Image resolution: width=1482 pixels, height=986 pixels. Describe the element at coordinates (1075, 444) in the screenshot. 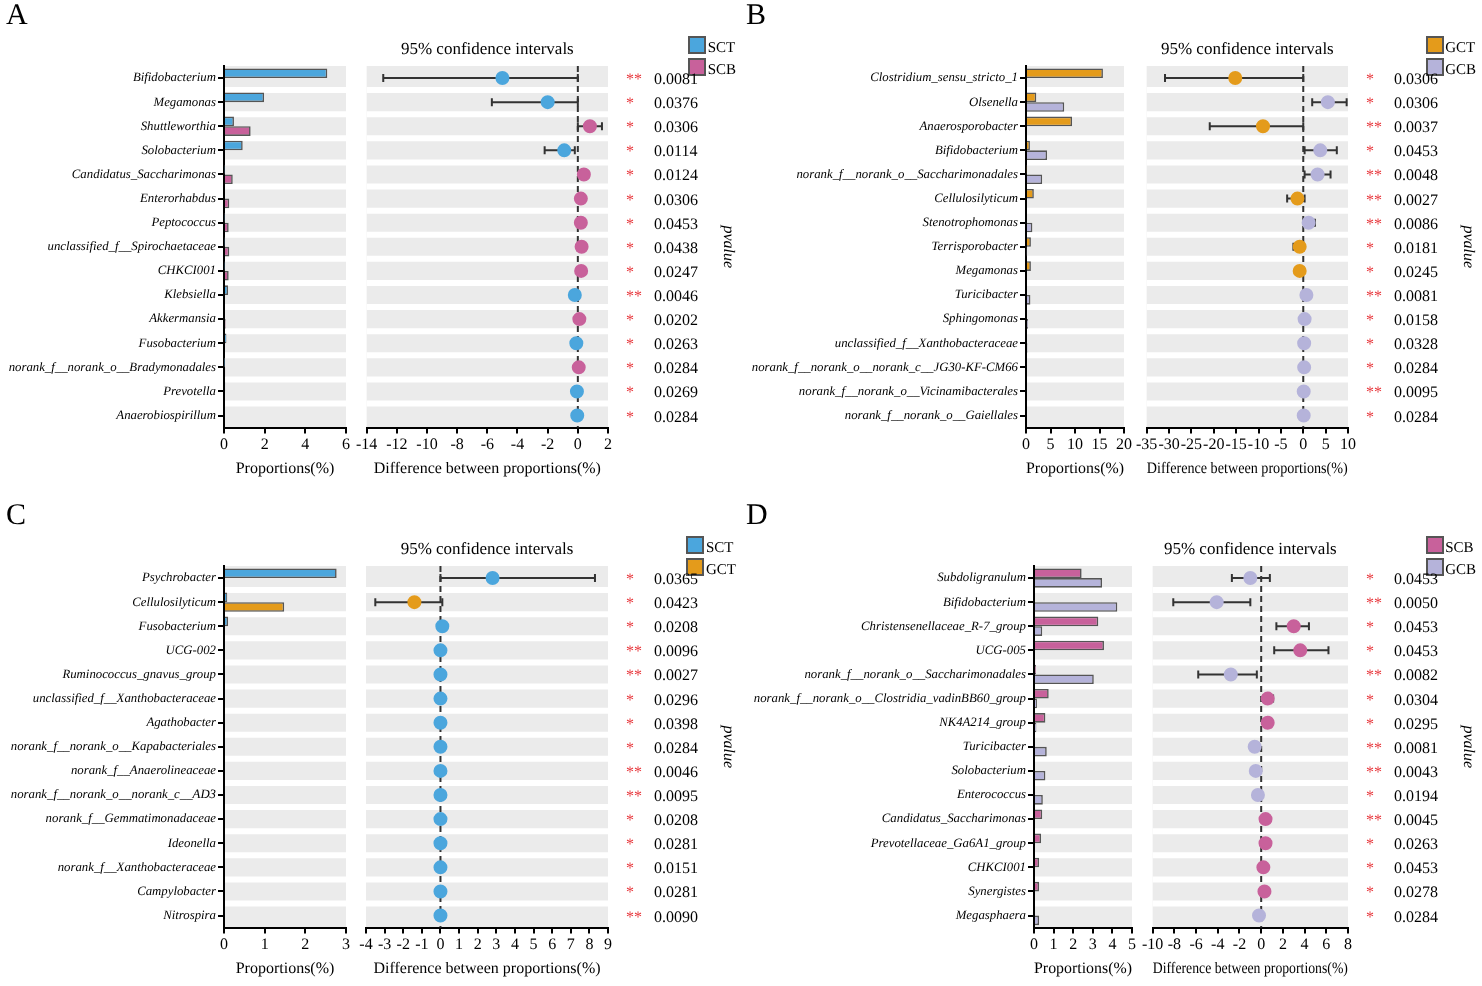

I see `x-tick-label: 10` at that location.